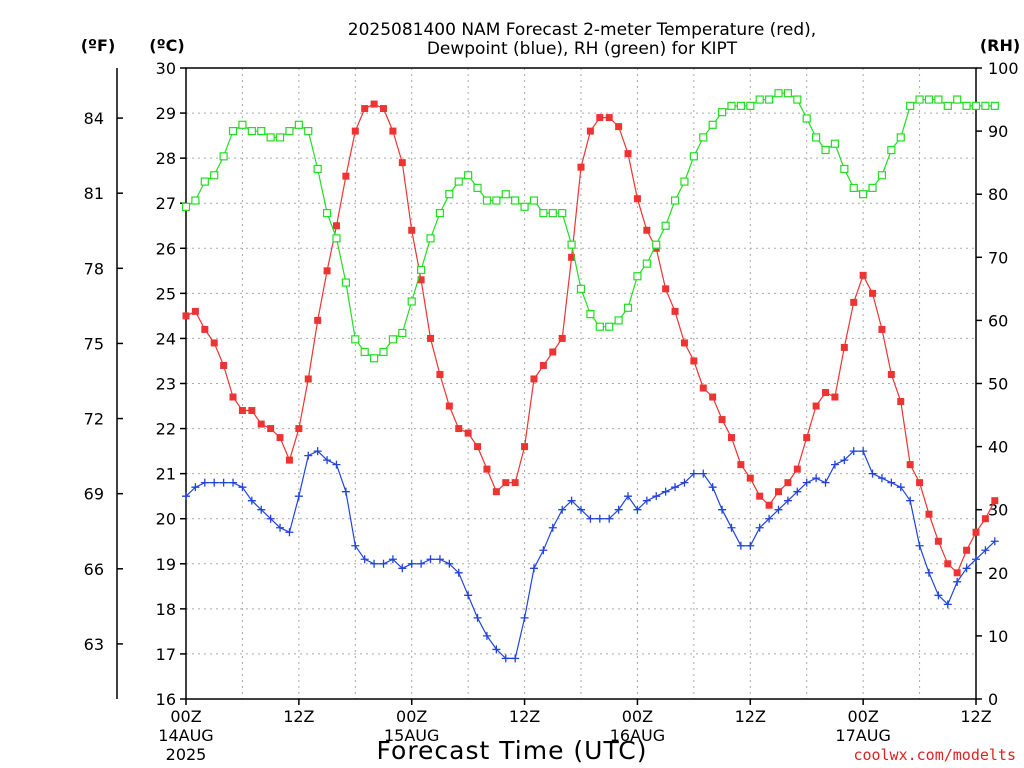  What do you see at coordinates (411, 735) in the screenshot?
I see `date-tick-label: 15AUG` at bounding box center [411, 735].